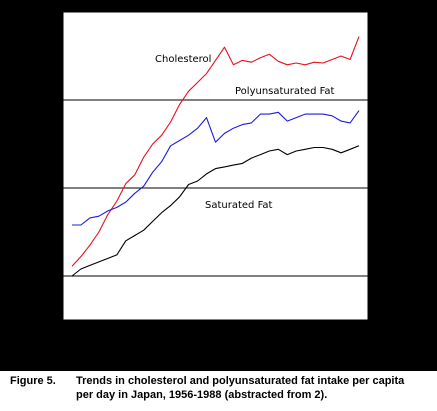  Describe the element at coordinates (379, 277) in the screenshot. I see `y-right-tick-label-5: 5` at that location.